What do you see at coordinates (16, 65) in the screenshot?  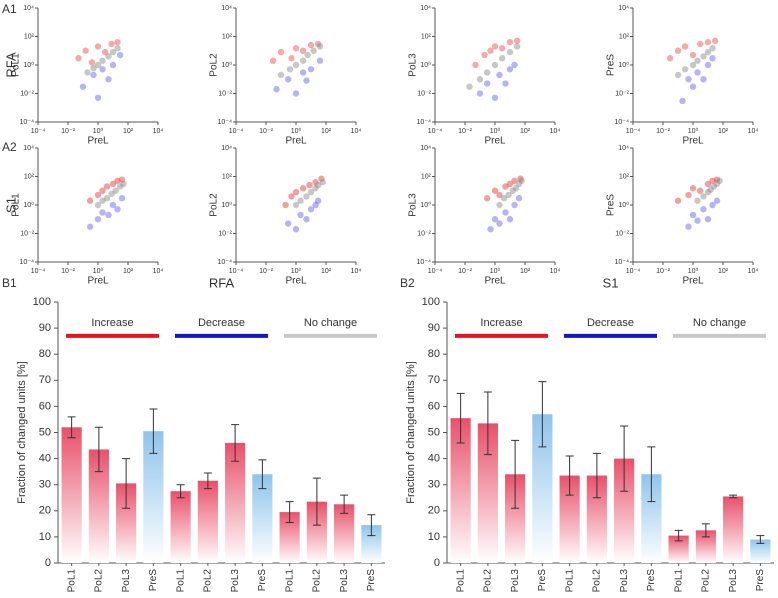 I see `y-axis-label: PoL1` at bounding box center [16, 65].